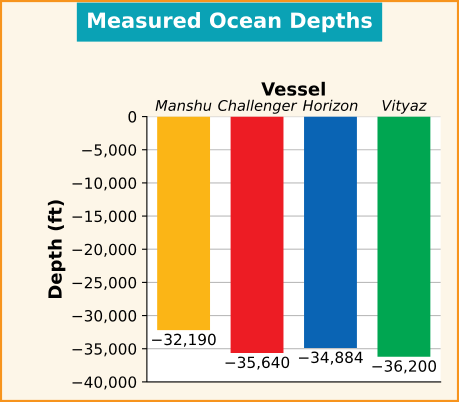 The width and height of the screenshot is (459, 402). I want to click on y-tick-label: −5,000, so click(109, 151).